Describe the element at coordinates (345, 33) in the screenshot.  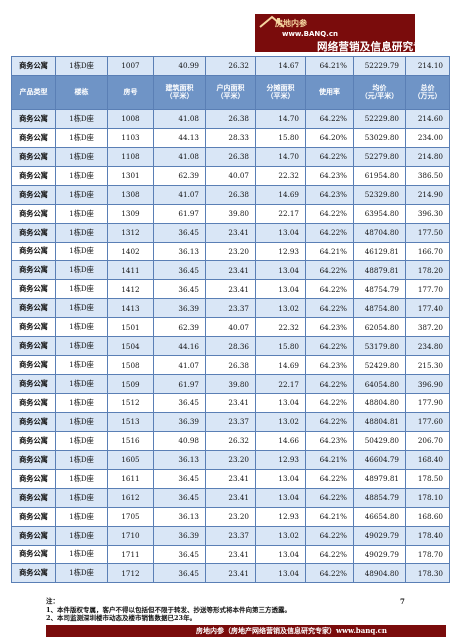
I see `brand-header: 房地内参 www.BANQ.cn 网络营销及信息研究专家` at that location.